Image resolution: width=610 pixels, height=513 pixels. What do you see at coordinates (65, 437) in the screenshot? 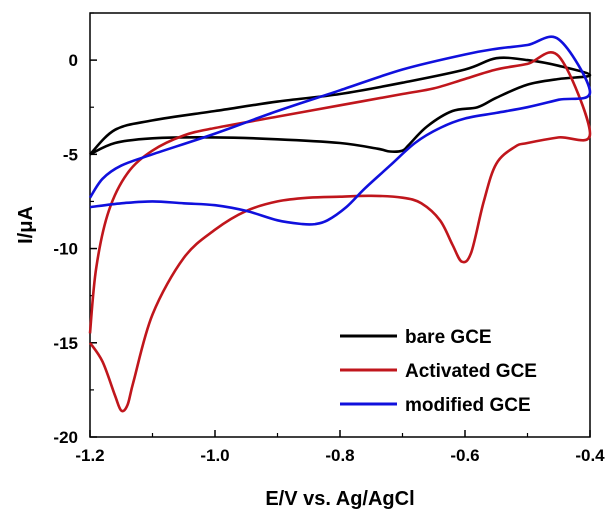
I see `y-tick-label: -20` at bounding box center [65, 437].